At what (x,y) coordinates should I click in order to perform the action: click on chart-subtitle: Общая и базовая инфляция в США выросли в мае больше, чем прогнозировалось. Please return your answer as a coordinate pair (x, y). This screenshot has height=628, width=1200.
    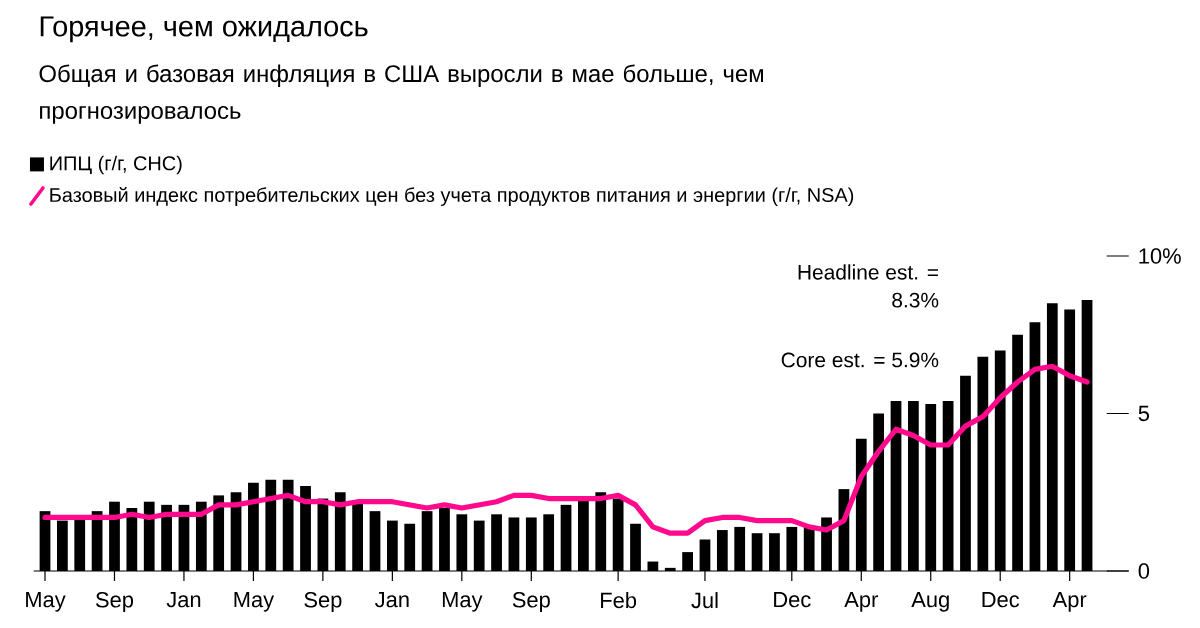
    Looking at the image, I should click on (401, 94).